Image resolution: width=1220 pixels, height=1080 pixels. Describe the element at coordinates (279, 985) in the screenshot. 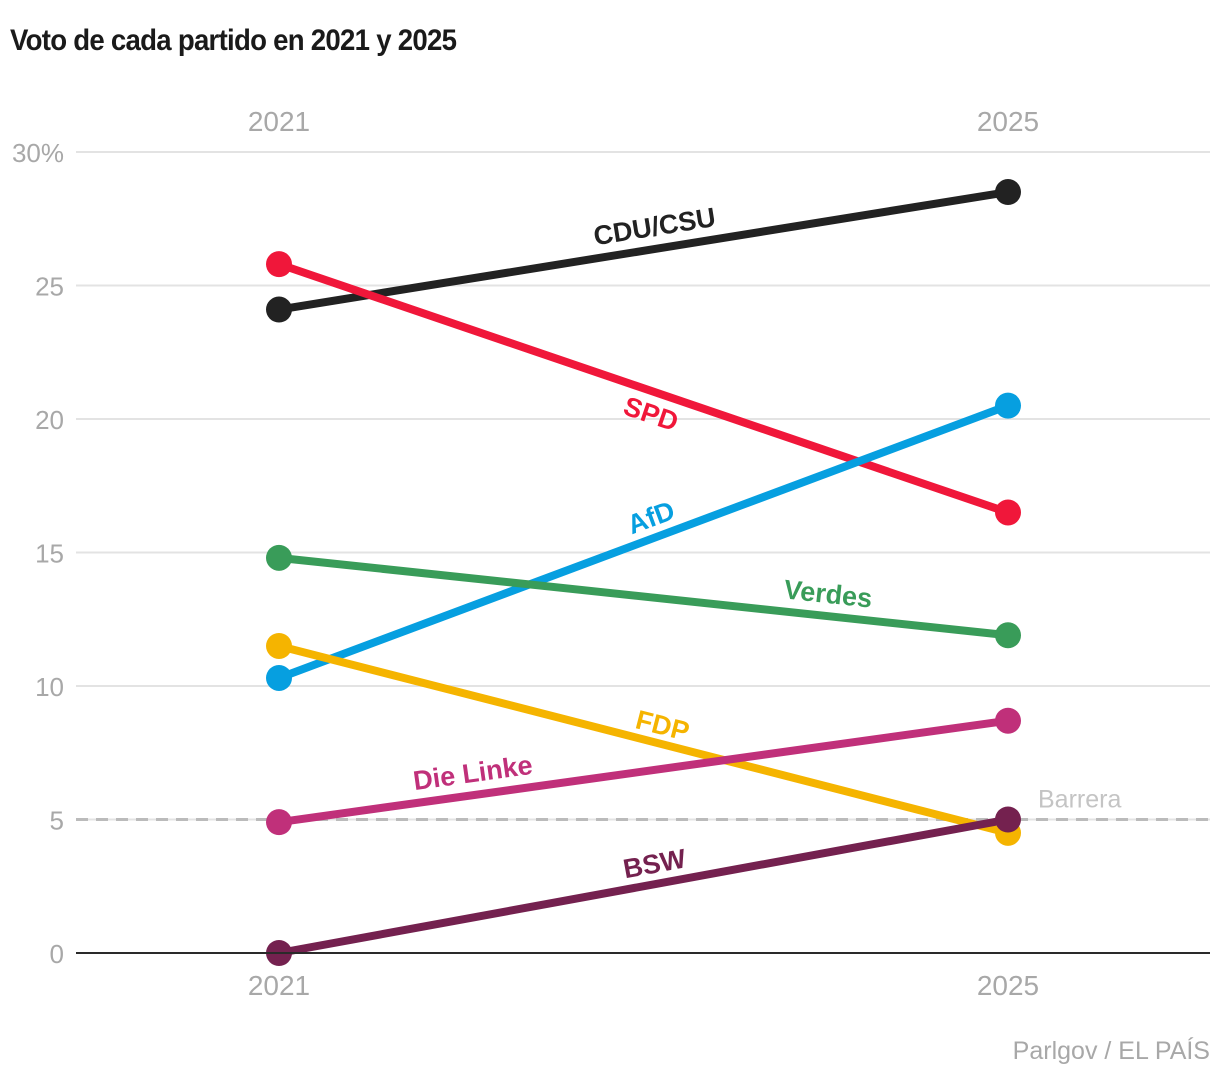

I see `x-tick-label-bottom: 2021` at that location.